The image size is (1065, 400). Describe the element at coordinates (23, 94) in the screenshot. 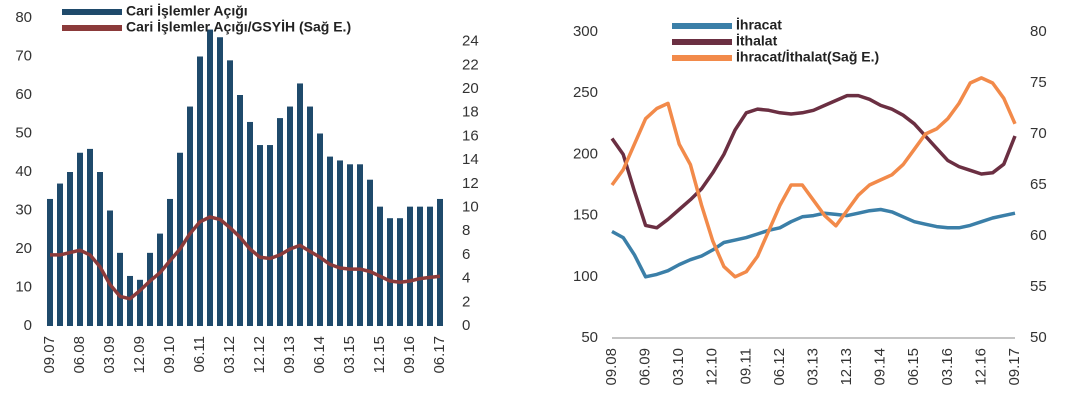

I see `y-tick-label: 60` at that location.